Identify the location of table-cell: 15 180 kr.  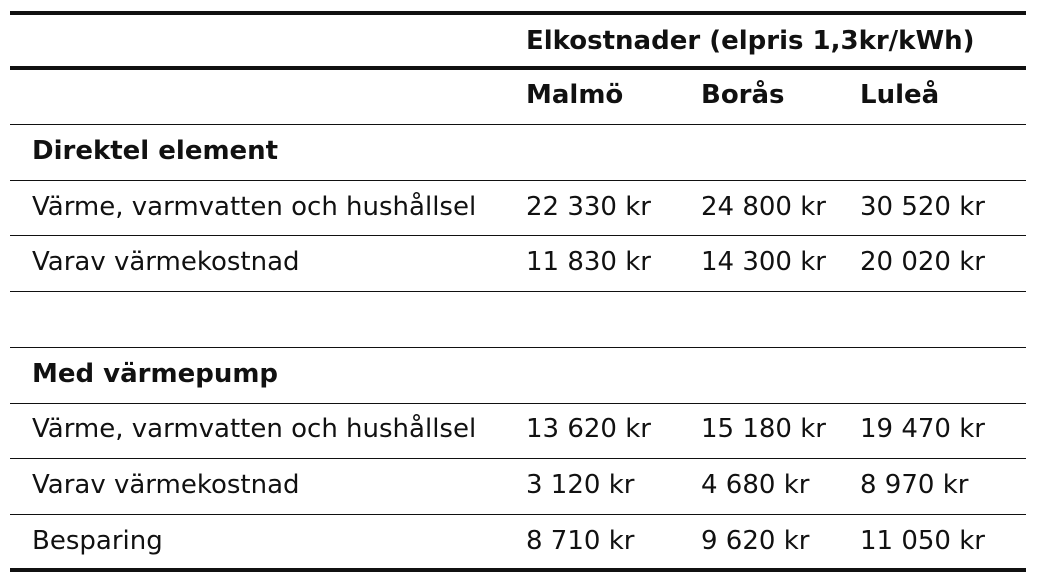
(763, 429).